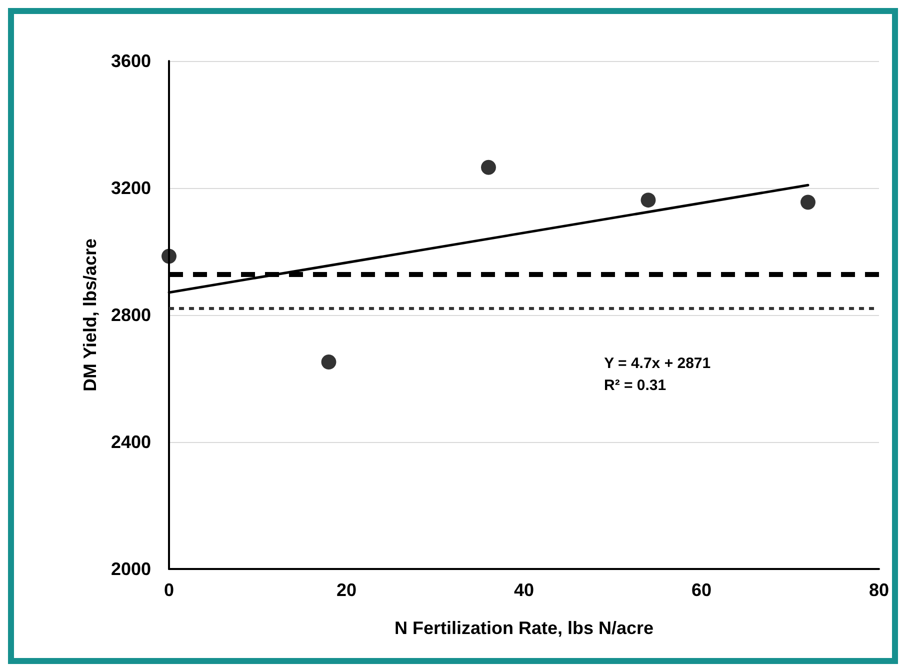 Image resolution: width=906 pixels, height=672 pixels. What do you see at coordinates (90, 315) in the screenshot?
I see `y-axis-title: DM Yield, lbs/acre` at bounding box center [90, 315].